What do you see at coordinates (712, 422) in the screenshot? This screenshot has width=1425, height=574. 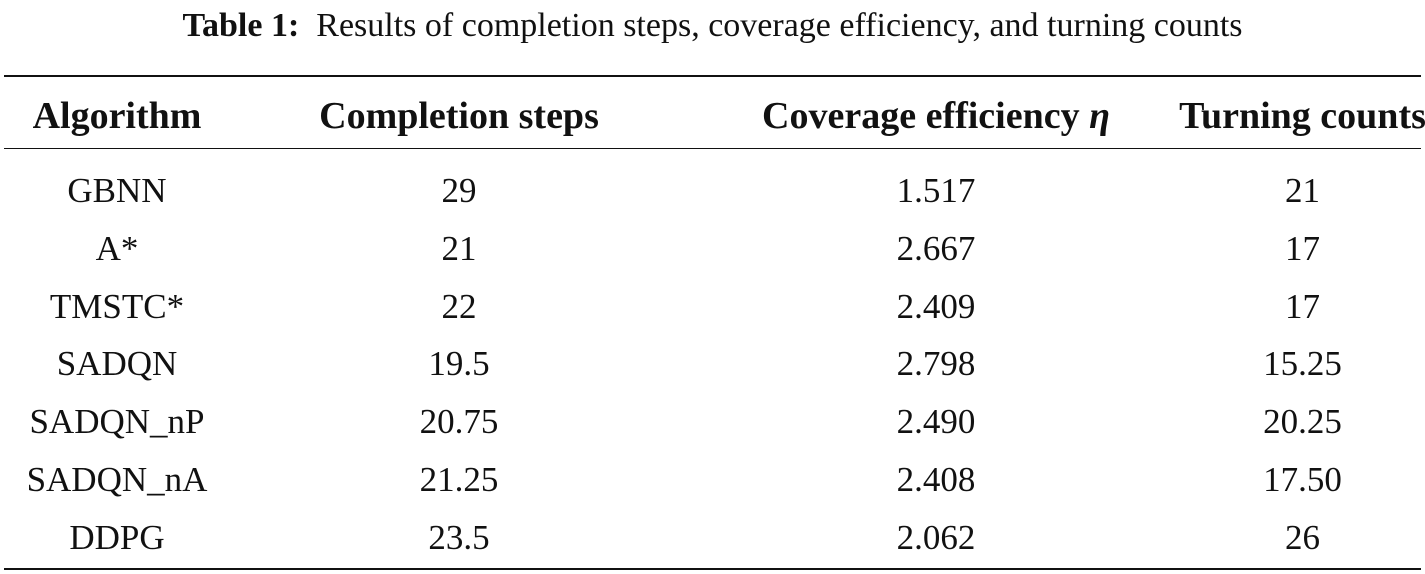 I see `table-row: SADQN_nP 20.75 2.490 20.25` at bounding box center [712, 422].